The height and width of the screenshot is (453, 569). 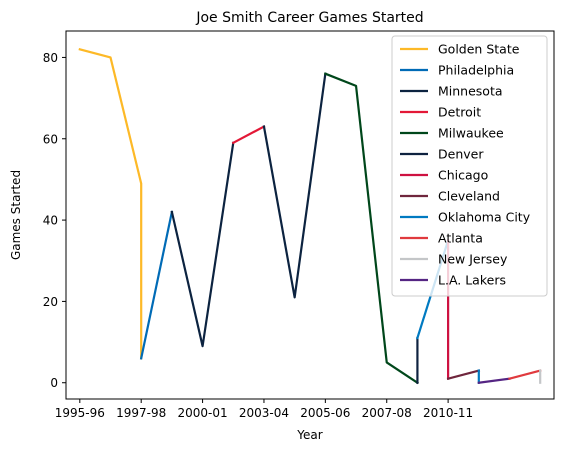 What do you see at coordinates (387, 413) in the screenshot?
I see `x-tick-label: 2007-08` at bounding box center [387, 413].